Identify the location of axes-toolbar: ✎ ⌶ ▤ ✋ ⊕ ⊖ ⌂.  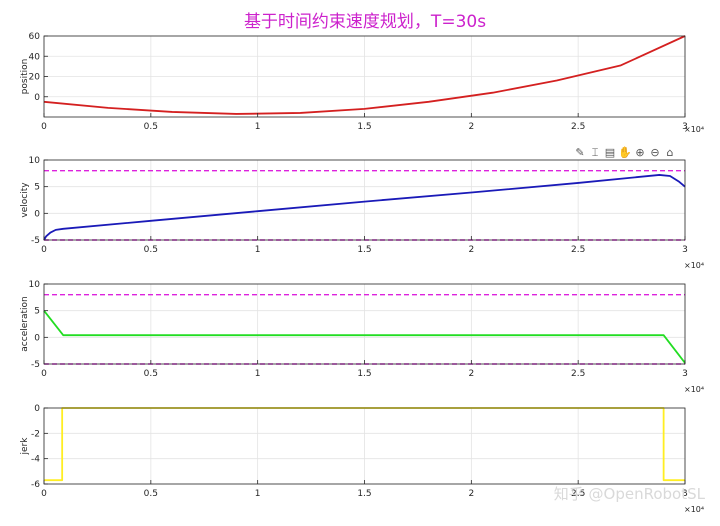
(624, 152).